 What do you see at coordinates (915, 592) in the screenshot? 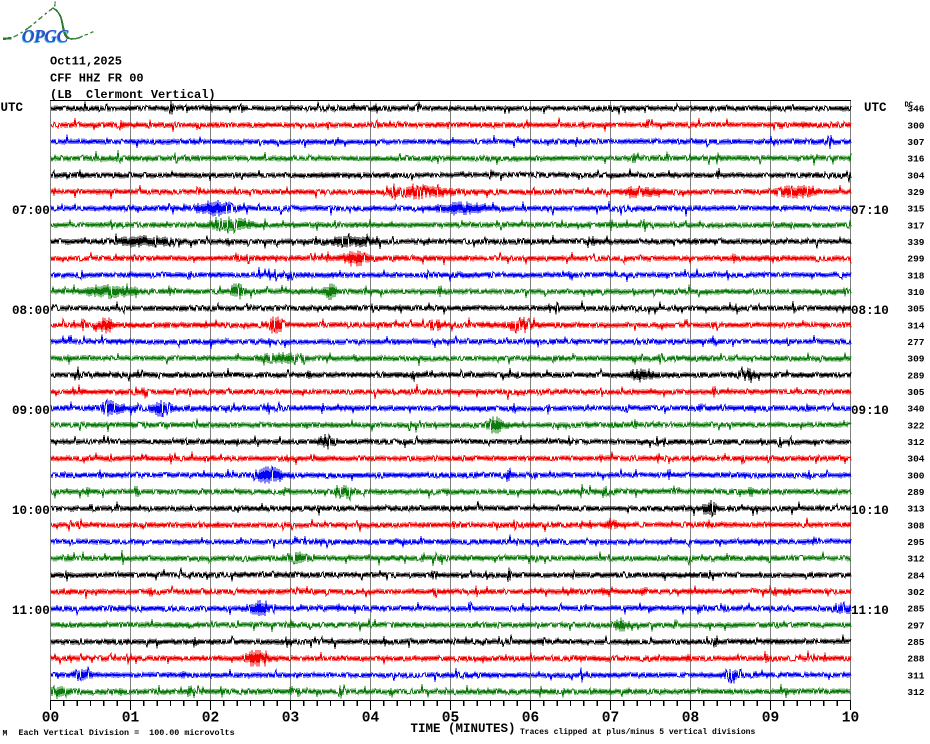
I see `svg-text: 302` at bounding box center [915, 592].